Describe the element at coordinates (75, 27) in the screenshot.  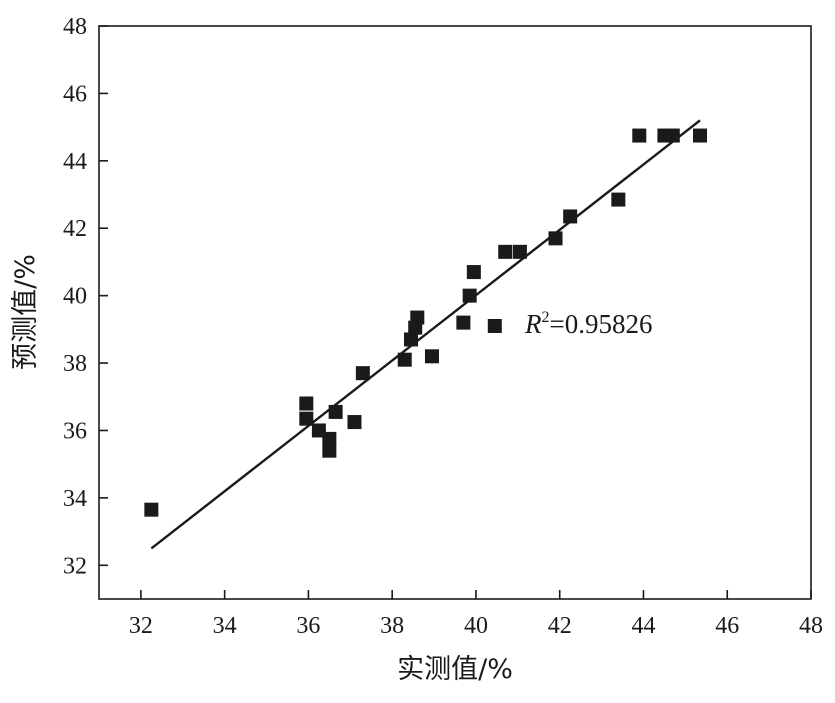
I see `y-tick-label: 48` at that location.